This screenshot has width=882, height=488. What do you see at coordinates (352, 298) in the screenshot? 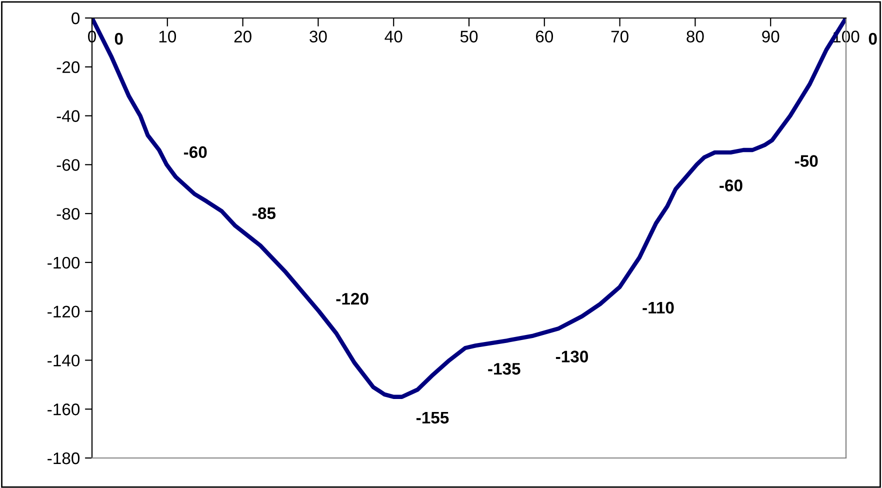
I see `data-label: -120` at bounding box center [352, 298].